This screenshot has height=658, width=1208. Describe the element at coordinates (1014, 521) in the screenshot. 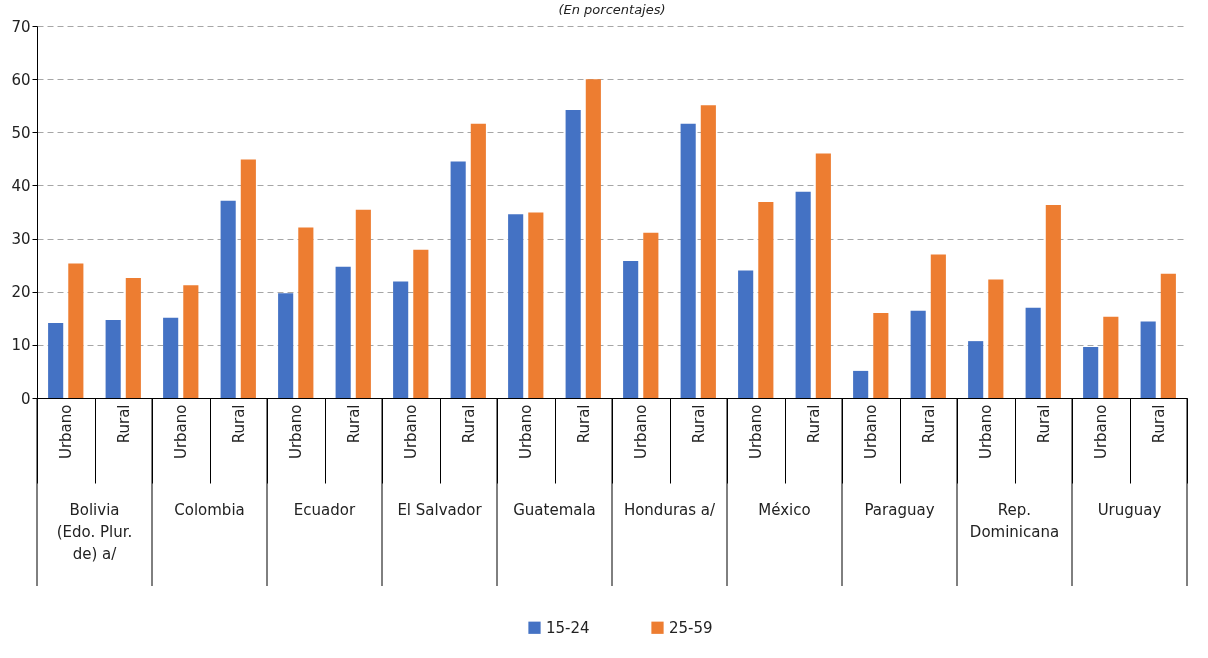

I see `text: Rep. Dominicana` at that location.